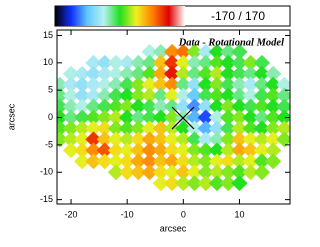 The image size is (320, 247). Describe the element at coordinates (183, 214) in the screenshot. I see `x-tick-label: 0` at that location.